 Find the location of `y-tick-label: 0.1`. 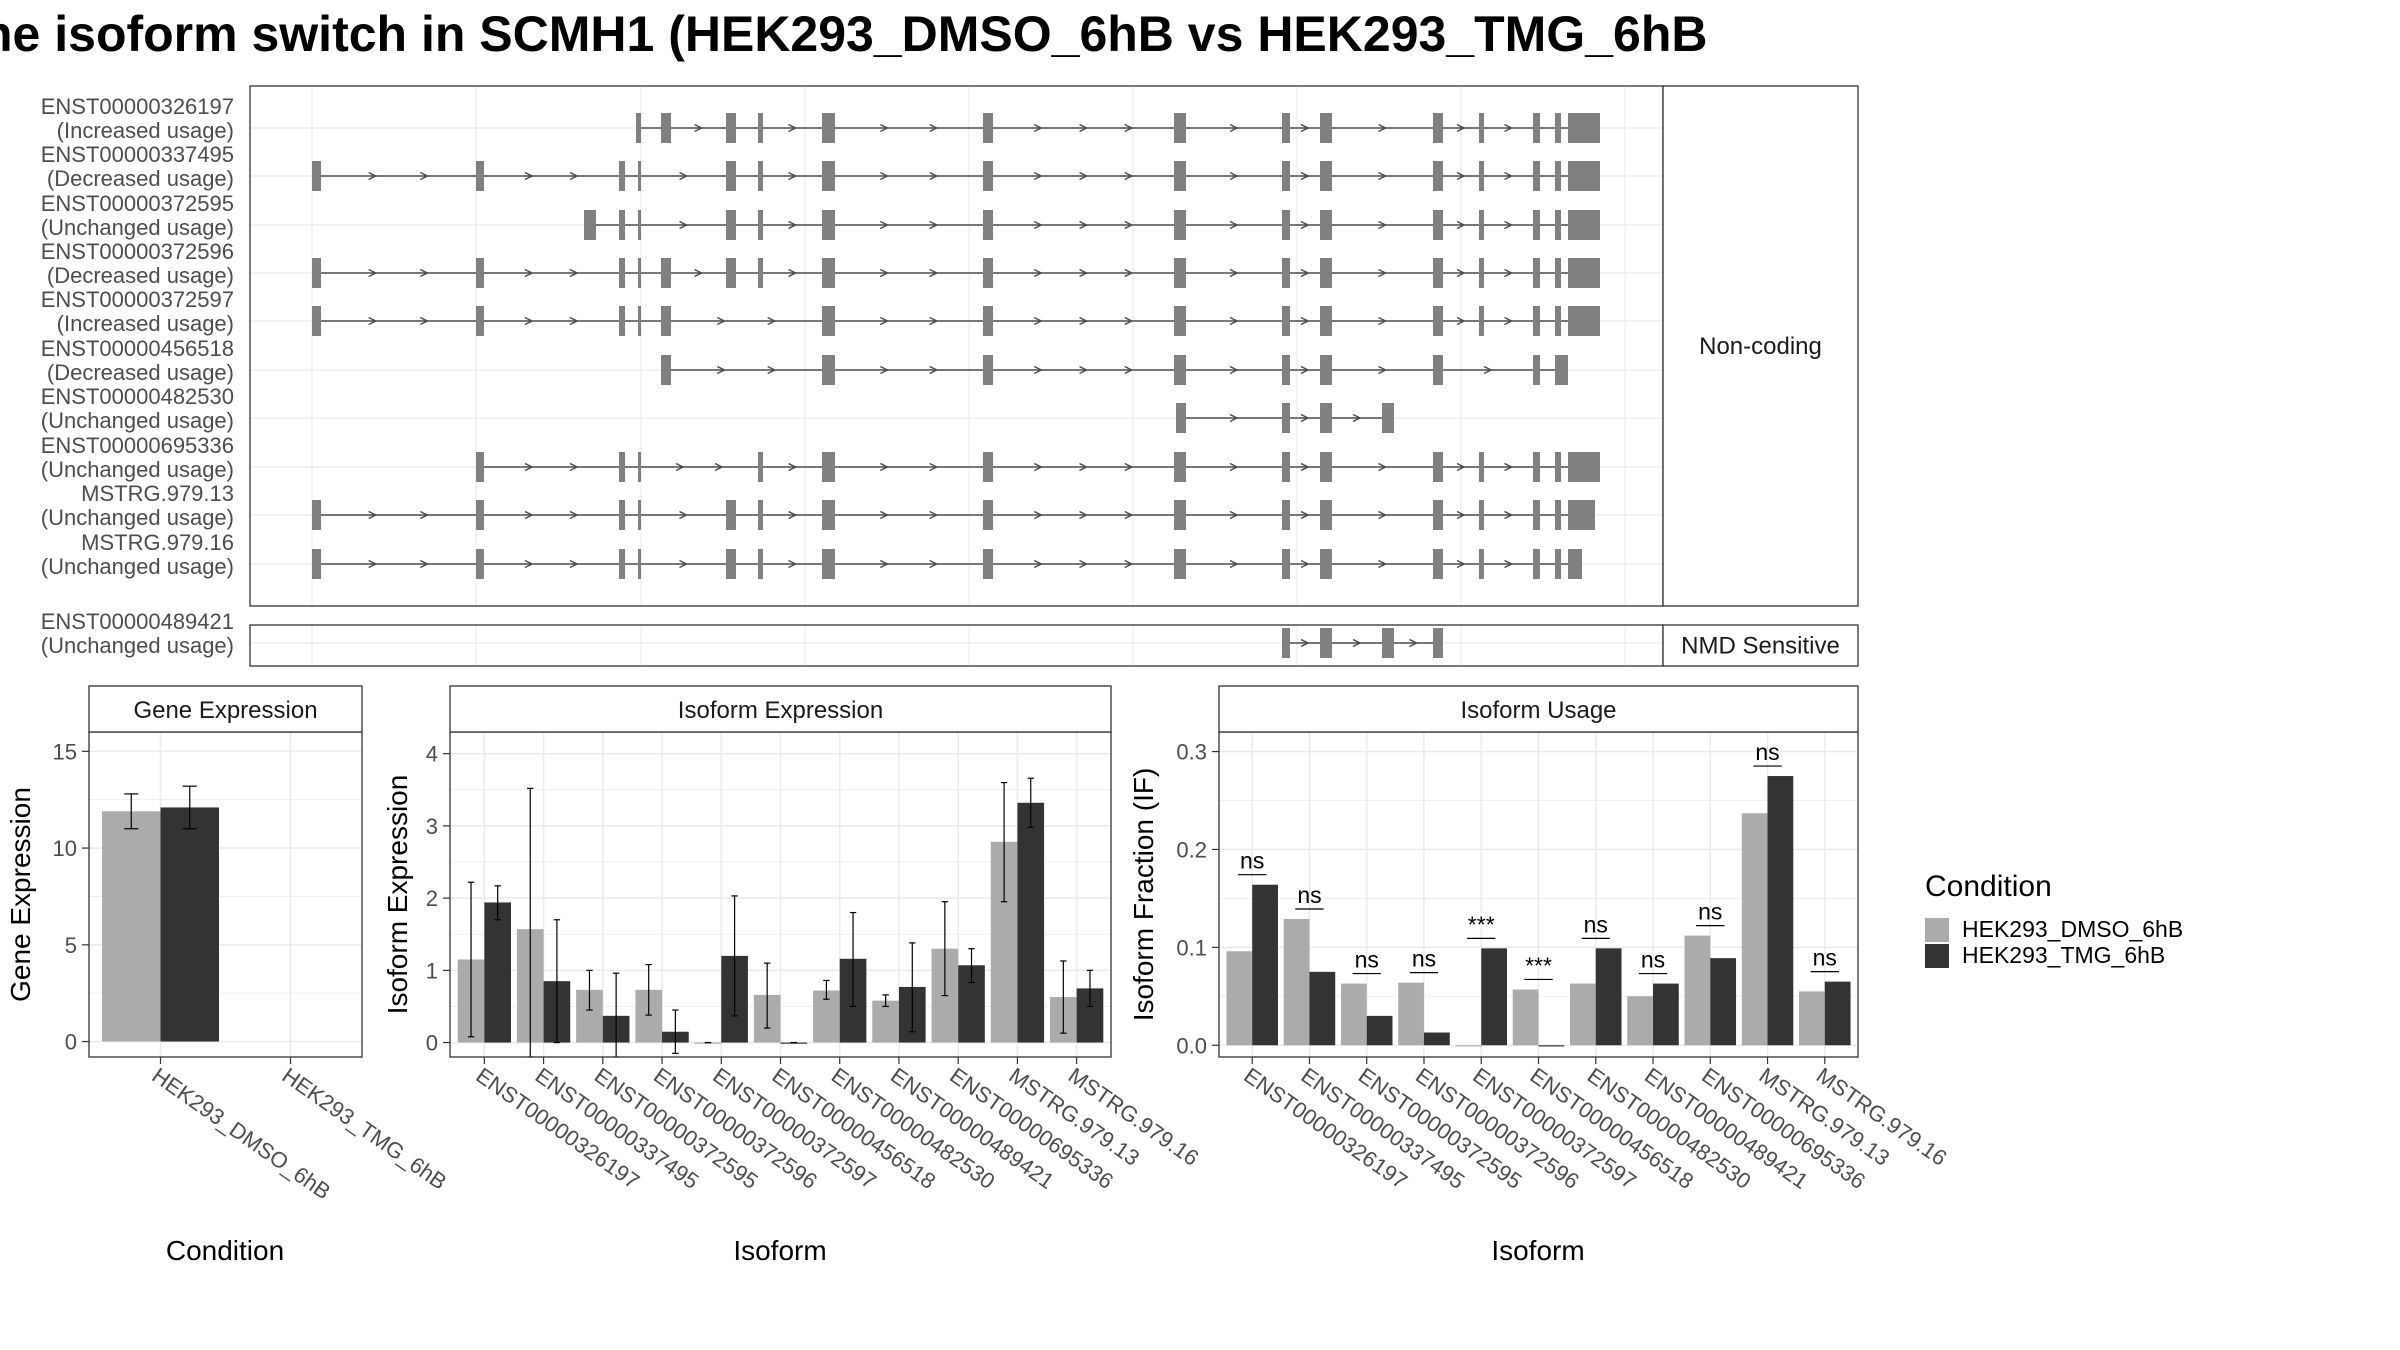

y-tick-label: 0.1 is located at coordinates (1191, 947).